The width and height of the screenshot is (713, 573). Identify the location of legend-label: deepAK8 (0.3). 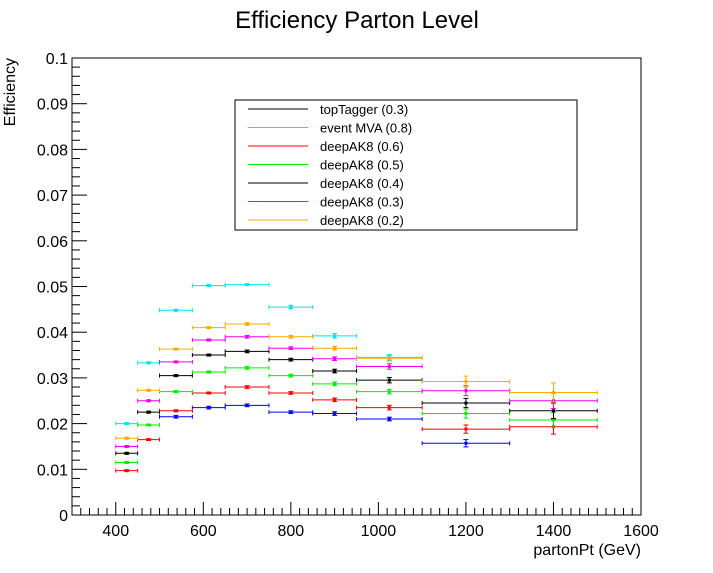
(362, 202).